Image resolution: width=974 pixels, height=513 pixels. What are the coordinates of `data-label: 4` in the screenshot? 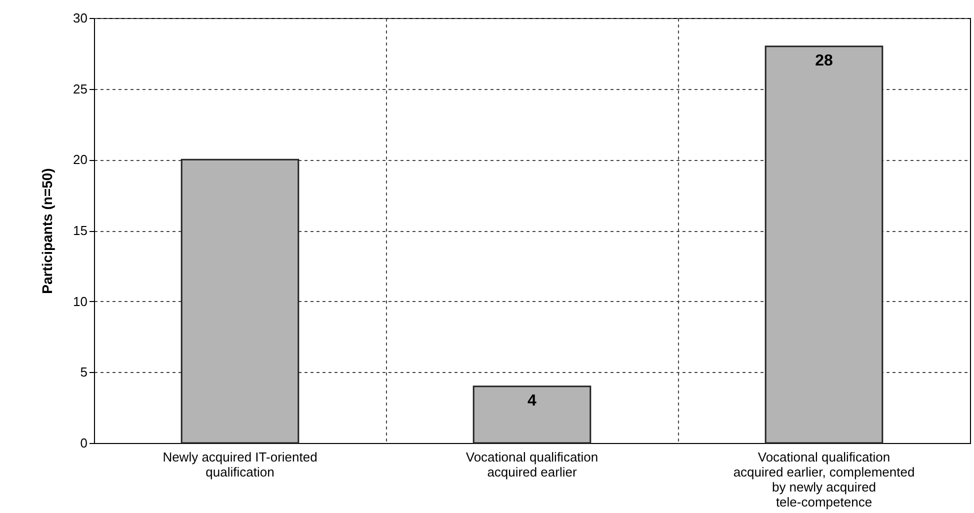 It's located at (532, 401).